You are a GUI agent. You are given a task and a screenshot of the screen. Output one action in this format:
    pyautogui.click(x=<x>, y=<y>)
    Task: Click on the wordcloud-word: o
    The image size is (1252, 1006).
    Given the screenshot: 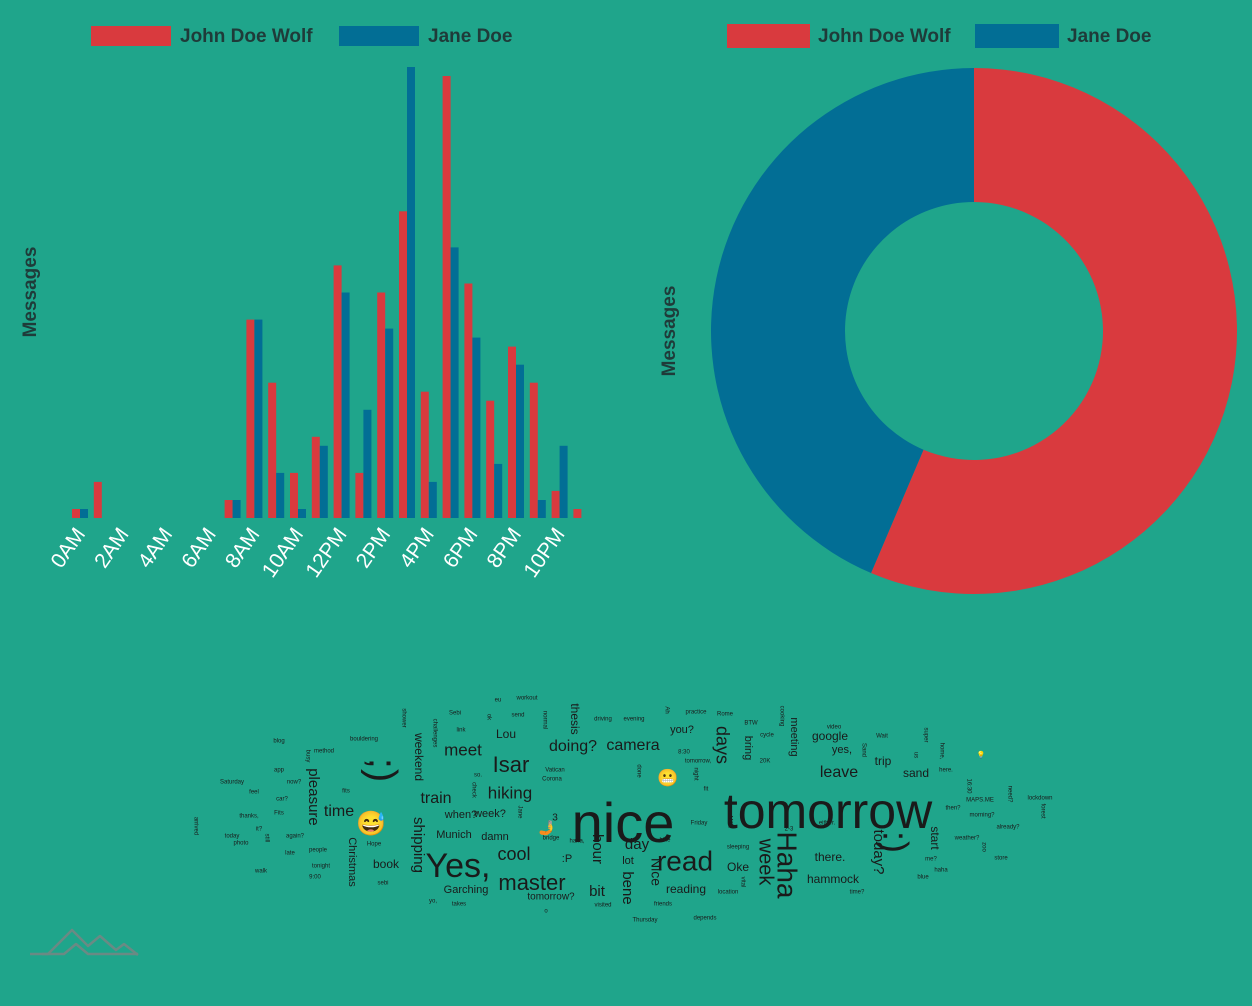 What is the action you would take?
    pyautogui.click(x=546, y=912)
    